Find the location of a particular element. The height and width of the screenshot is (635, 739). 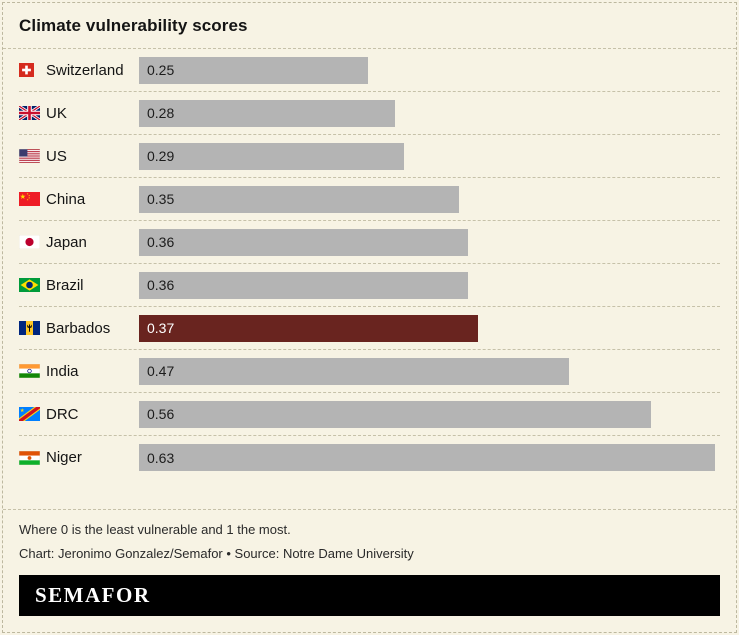

japan-flag-icon is located at coordinates (29, 242).